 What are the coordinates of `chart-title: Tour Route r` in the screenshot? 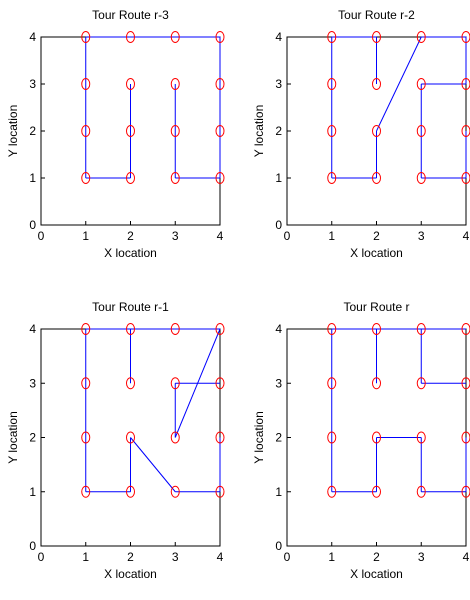 It's located at (376, 307).